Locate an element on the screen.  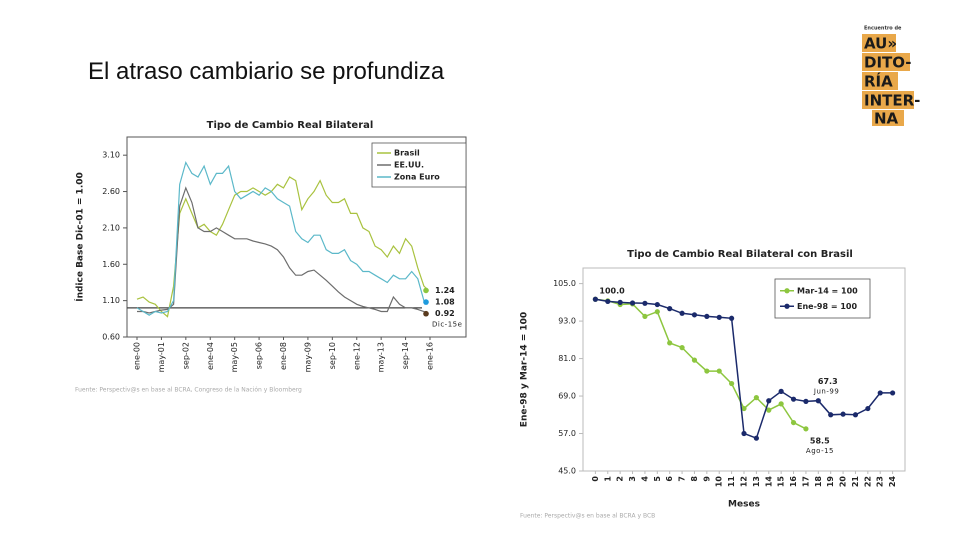
x-tick-label: sep-06 is located at coordinates (259, 355).